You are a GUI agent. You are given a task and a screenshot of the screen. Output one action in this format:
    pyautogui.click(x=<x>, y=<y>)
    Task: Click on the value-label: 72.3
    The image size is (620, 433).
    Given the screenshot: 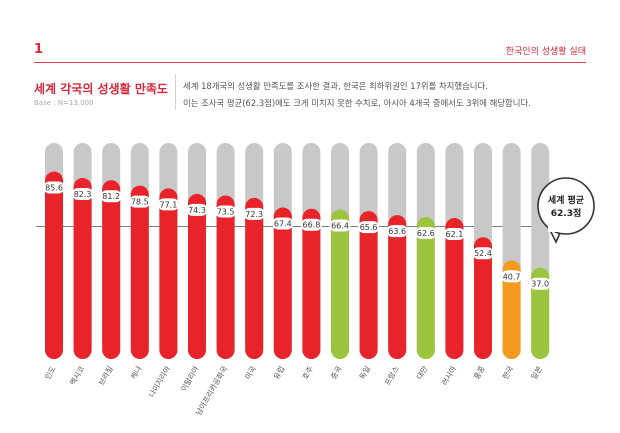 What is the action you would take?
    pyautogui.click(x=254, y=214)
    